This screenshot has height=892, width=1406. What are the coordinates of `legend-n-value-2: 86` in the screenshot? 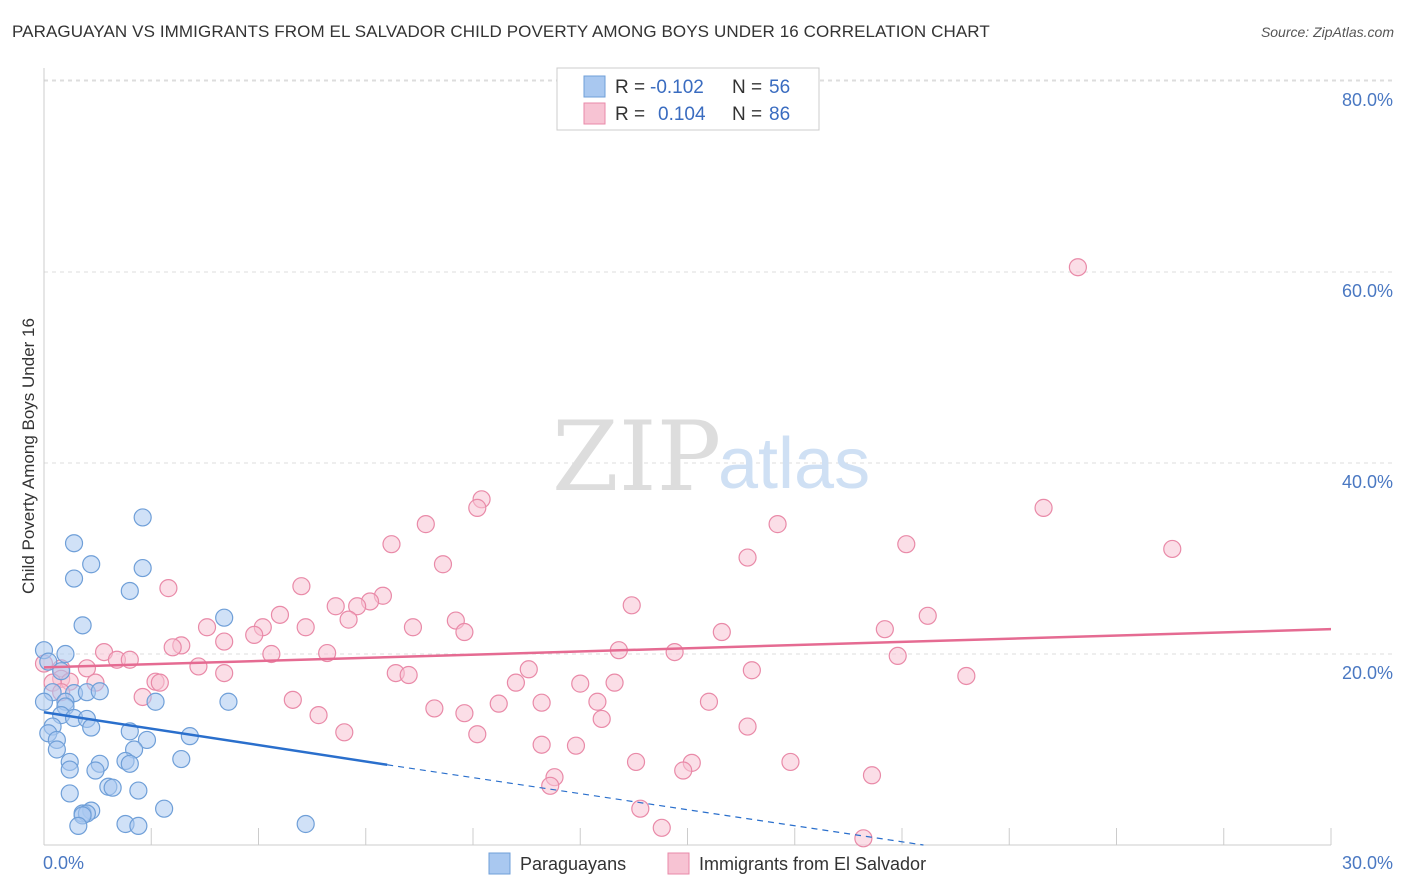 It's located at (779, 114).